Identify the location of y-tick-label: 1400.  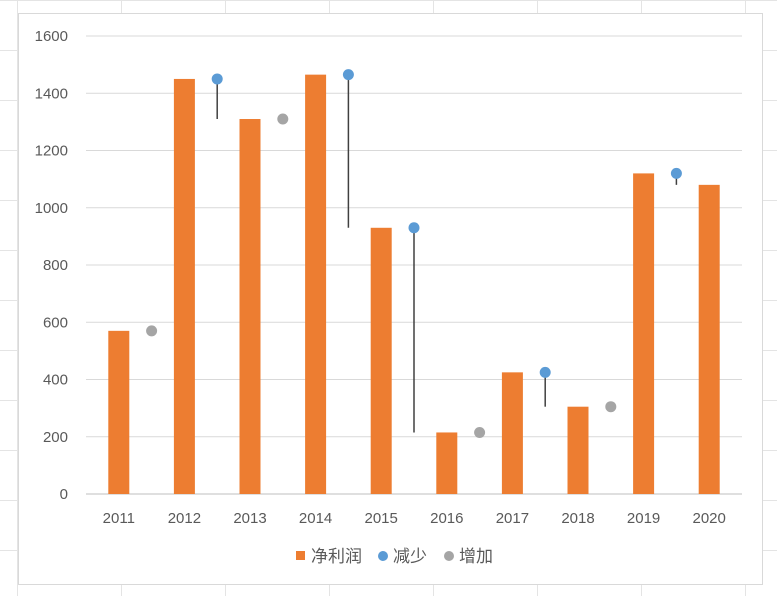
(51, 93).